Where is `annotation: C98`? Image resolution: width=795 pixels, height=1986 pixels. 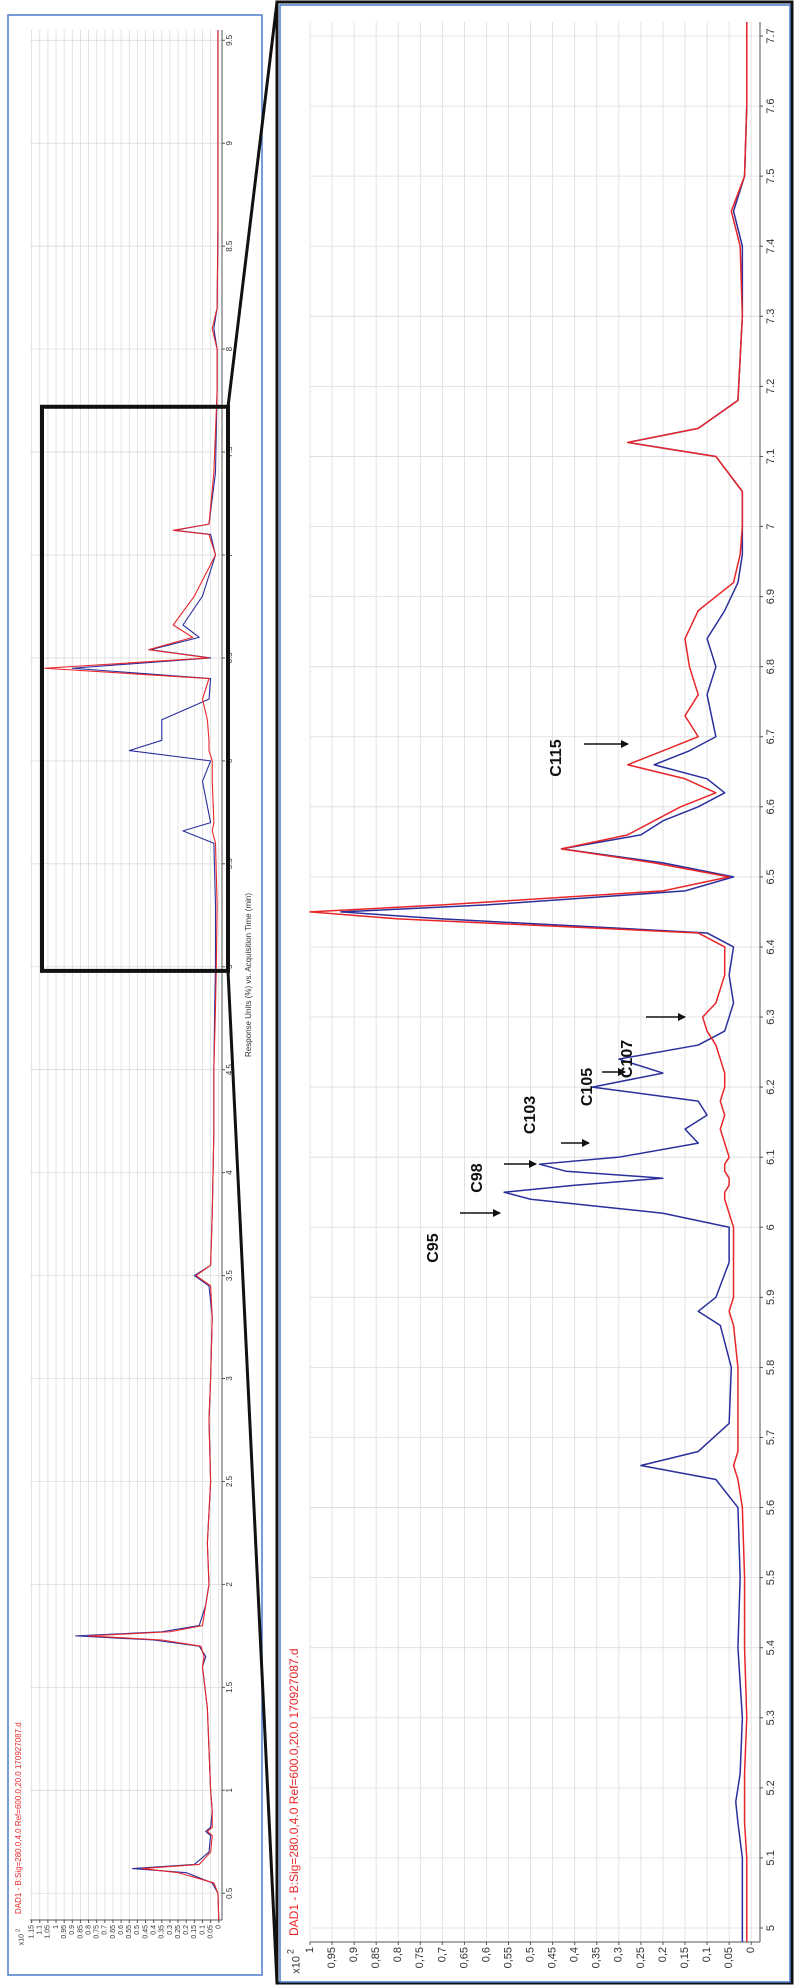
annotation: C98 is located at coordinates (477, 1177).